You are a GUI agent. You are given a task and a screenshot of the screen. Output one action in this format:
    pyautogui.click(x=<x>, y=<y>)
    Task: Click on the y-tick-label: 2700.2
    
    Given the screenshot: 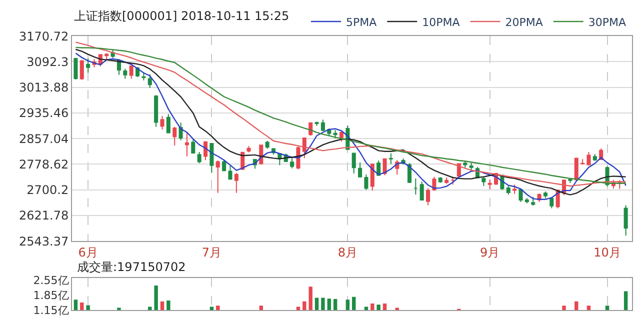 What is the action you would take?
    pyautogui.click(x=47, y=190)
    